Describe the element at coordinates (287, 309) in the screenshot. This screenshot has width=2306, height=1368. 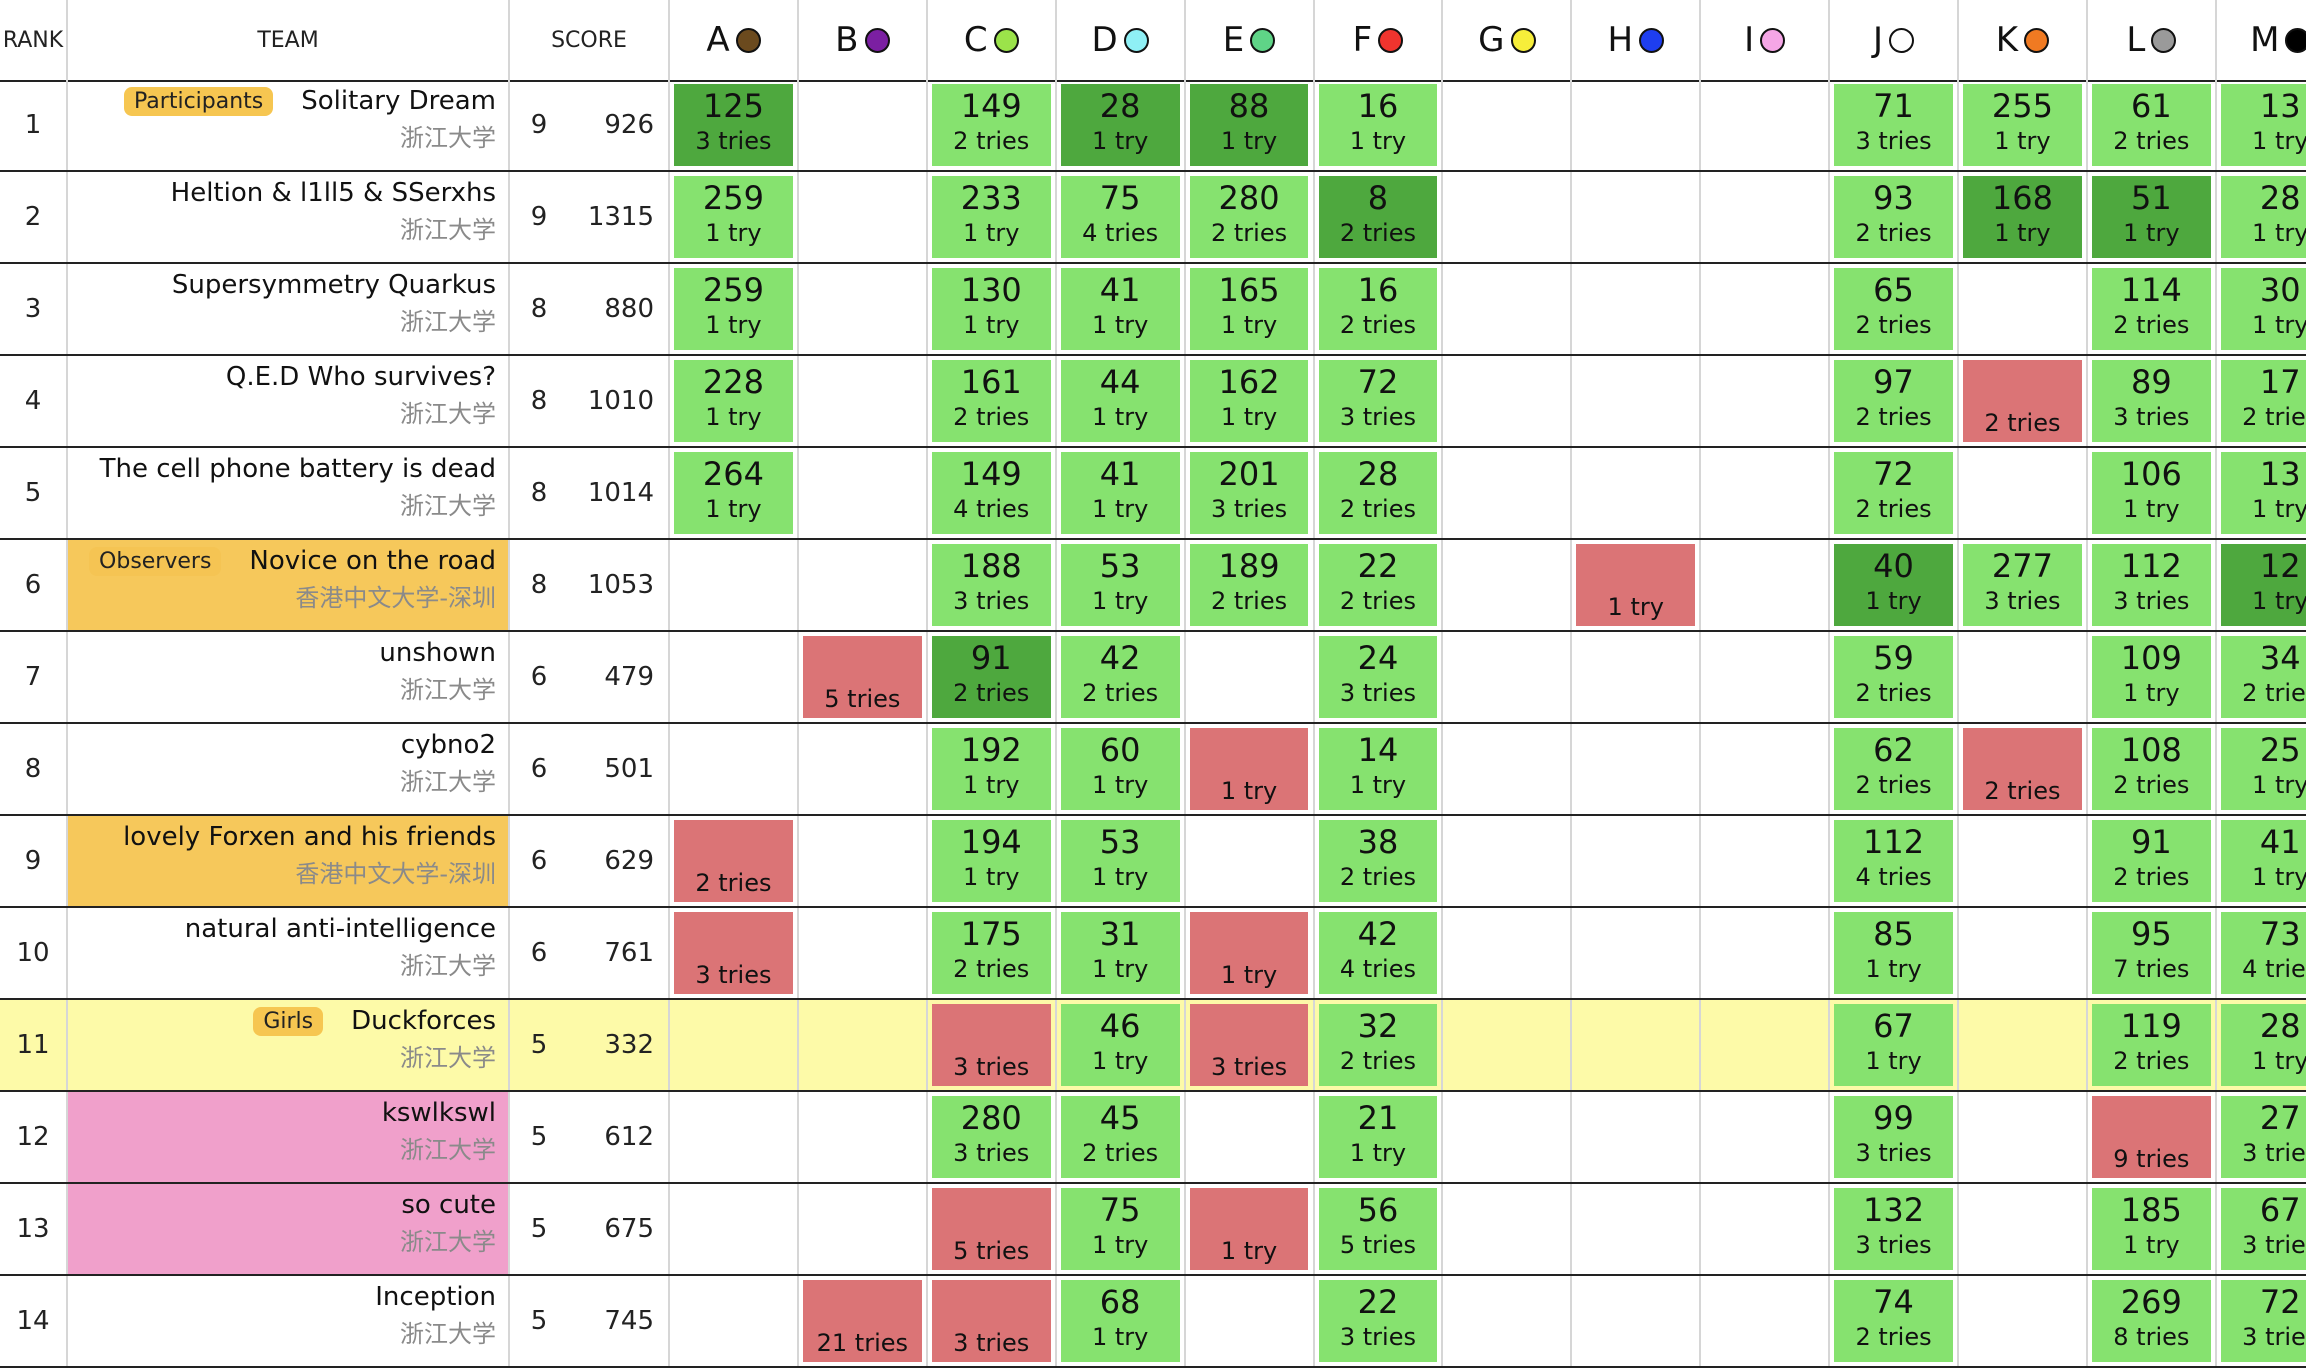
I see `team-cell: Supersymmetry Quarkus 浙江大学` at that location.